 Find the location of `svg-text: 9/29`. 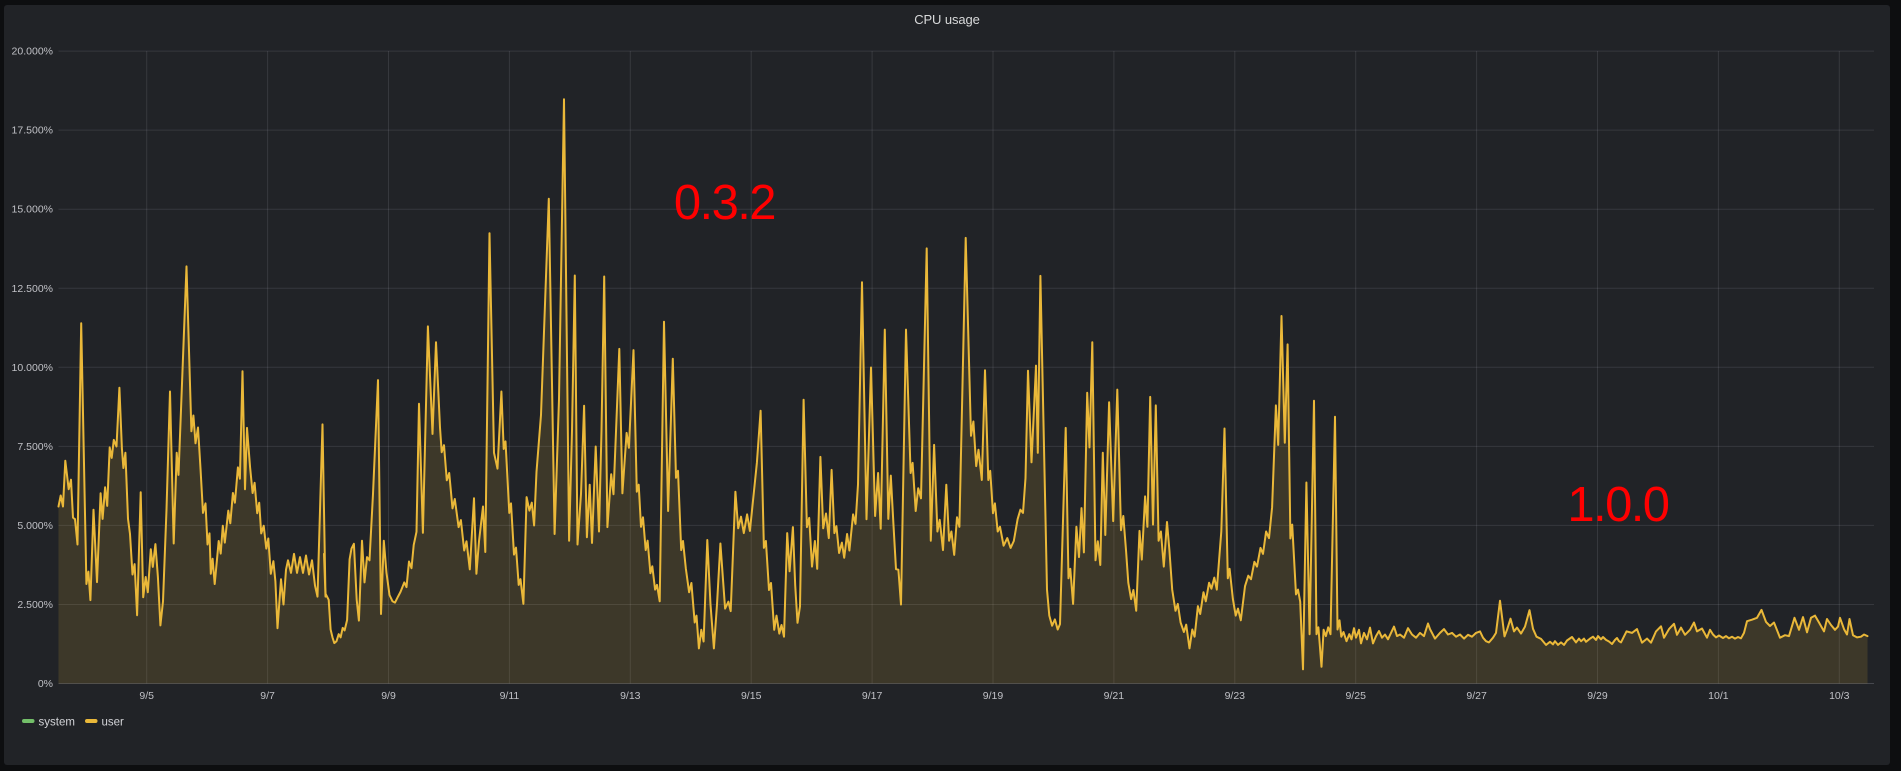

svg-text: 9/29 is located at coordinates (1597, 696).